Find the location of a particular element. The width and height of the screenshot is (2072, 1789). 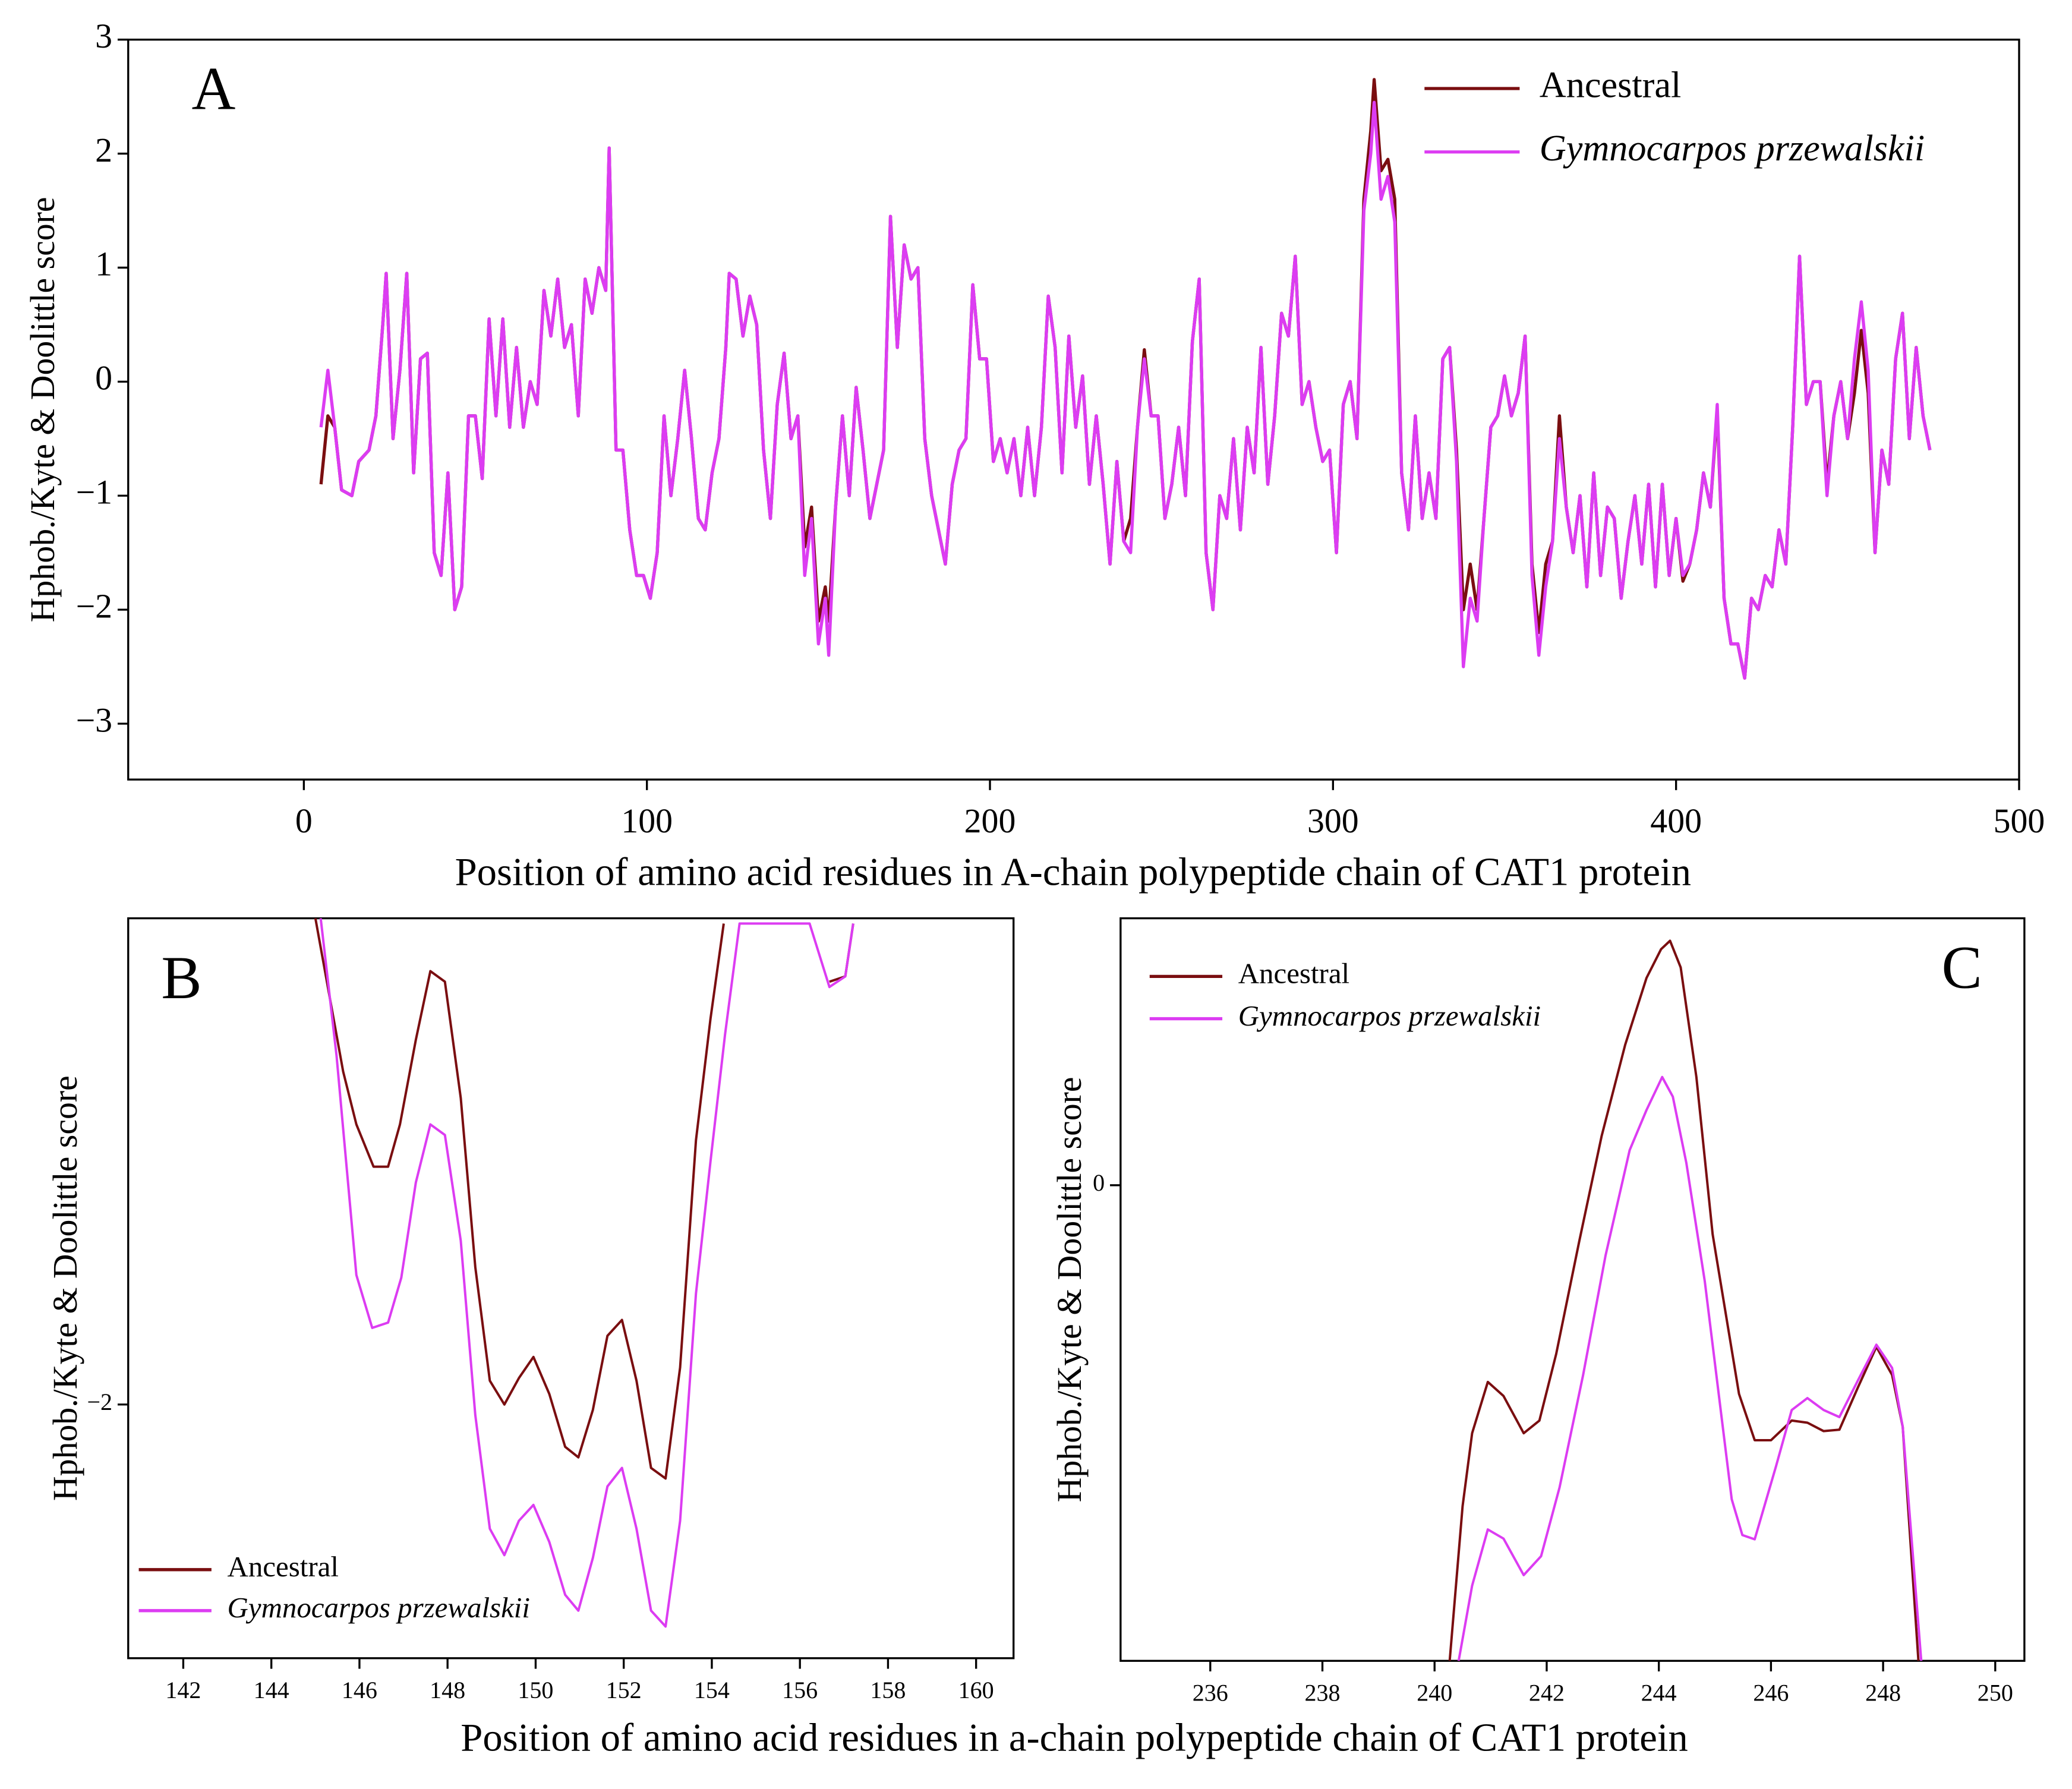

x-tick-label: 236 is located at coordinates (1210, 1693).